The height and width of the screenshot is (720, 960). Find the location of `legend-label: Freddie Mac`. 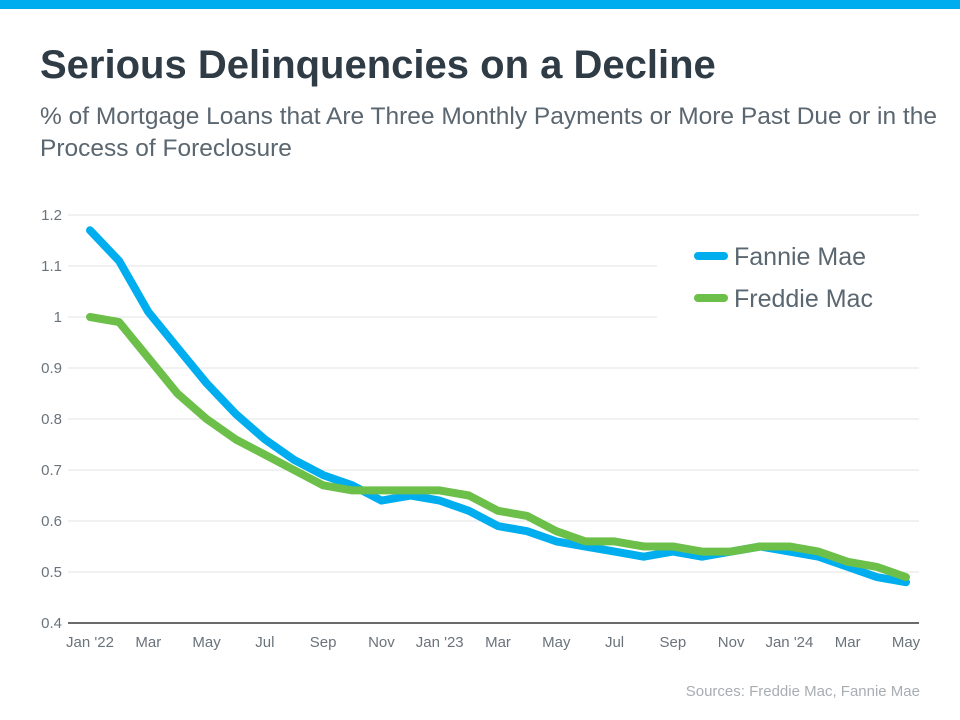

legend-label: Freddie Mac is located at coordinates (803, 299).